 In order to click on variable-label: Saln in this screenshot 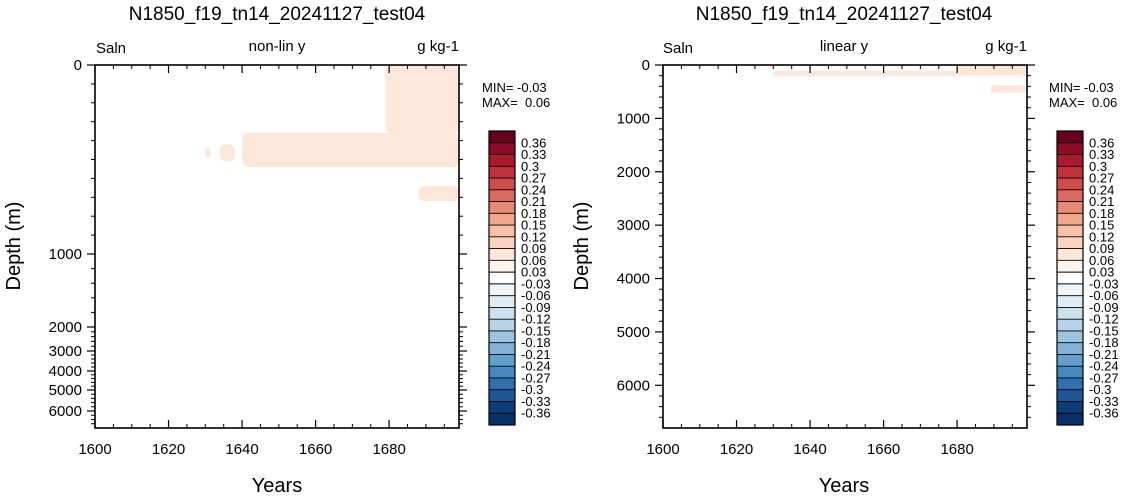, I will do `click(678, 48)`.